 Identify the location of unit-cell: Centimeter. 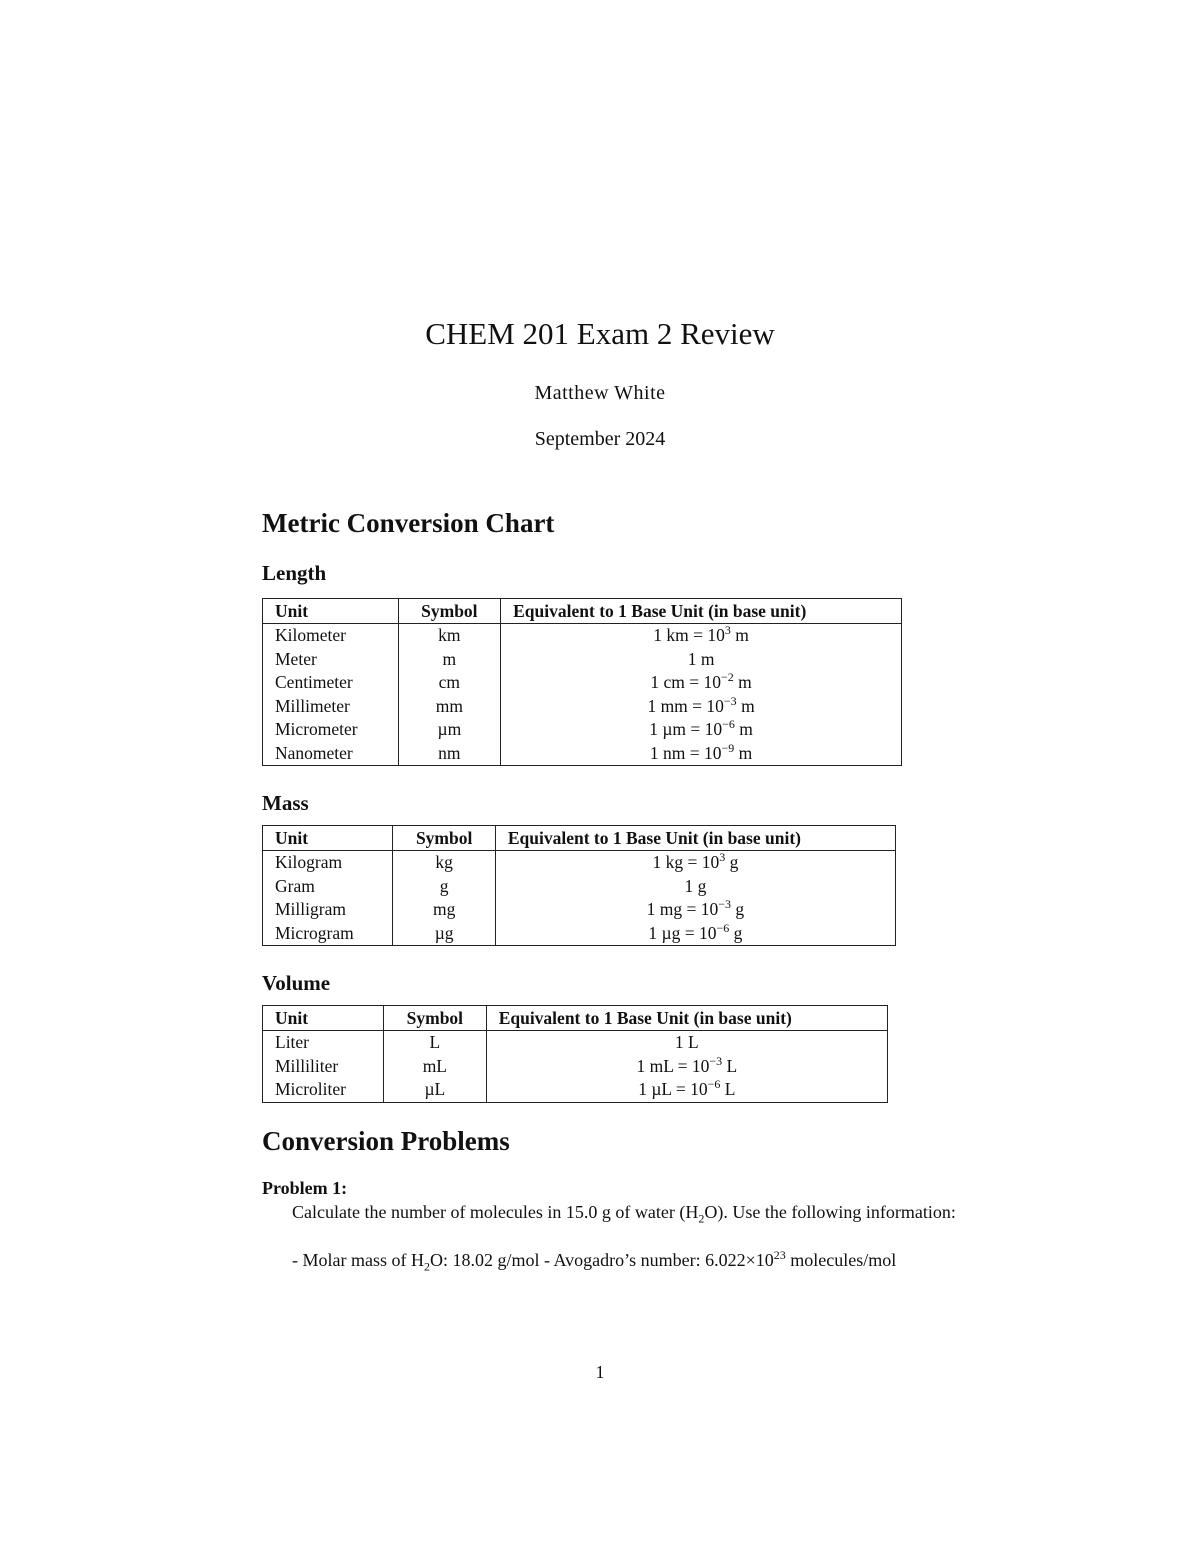
(314, 682).